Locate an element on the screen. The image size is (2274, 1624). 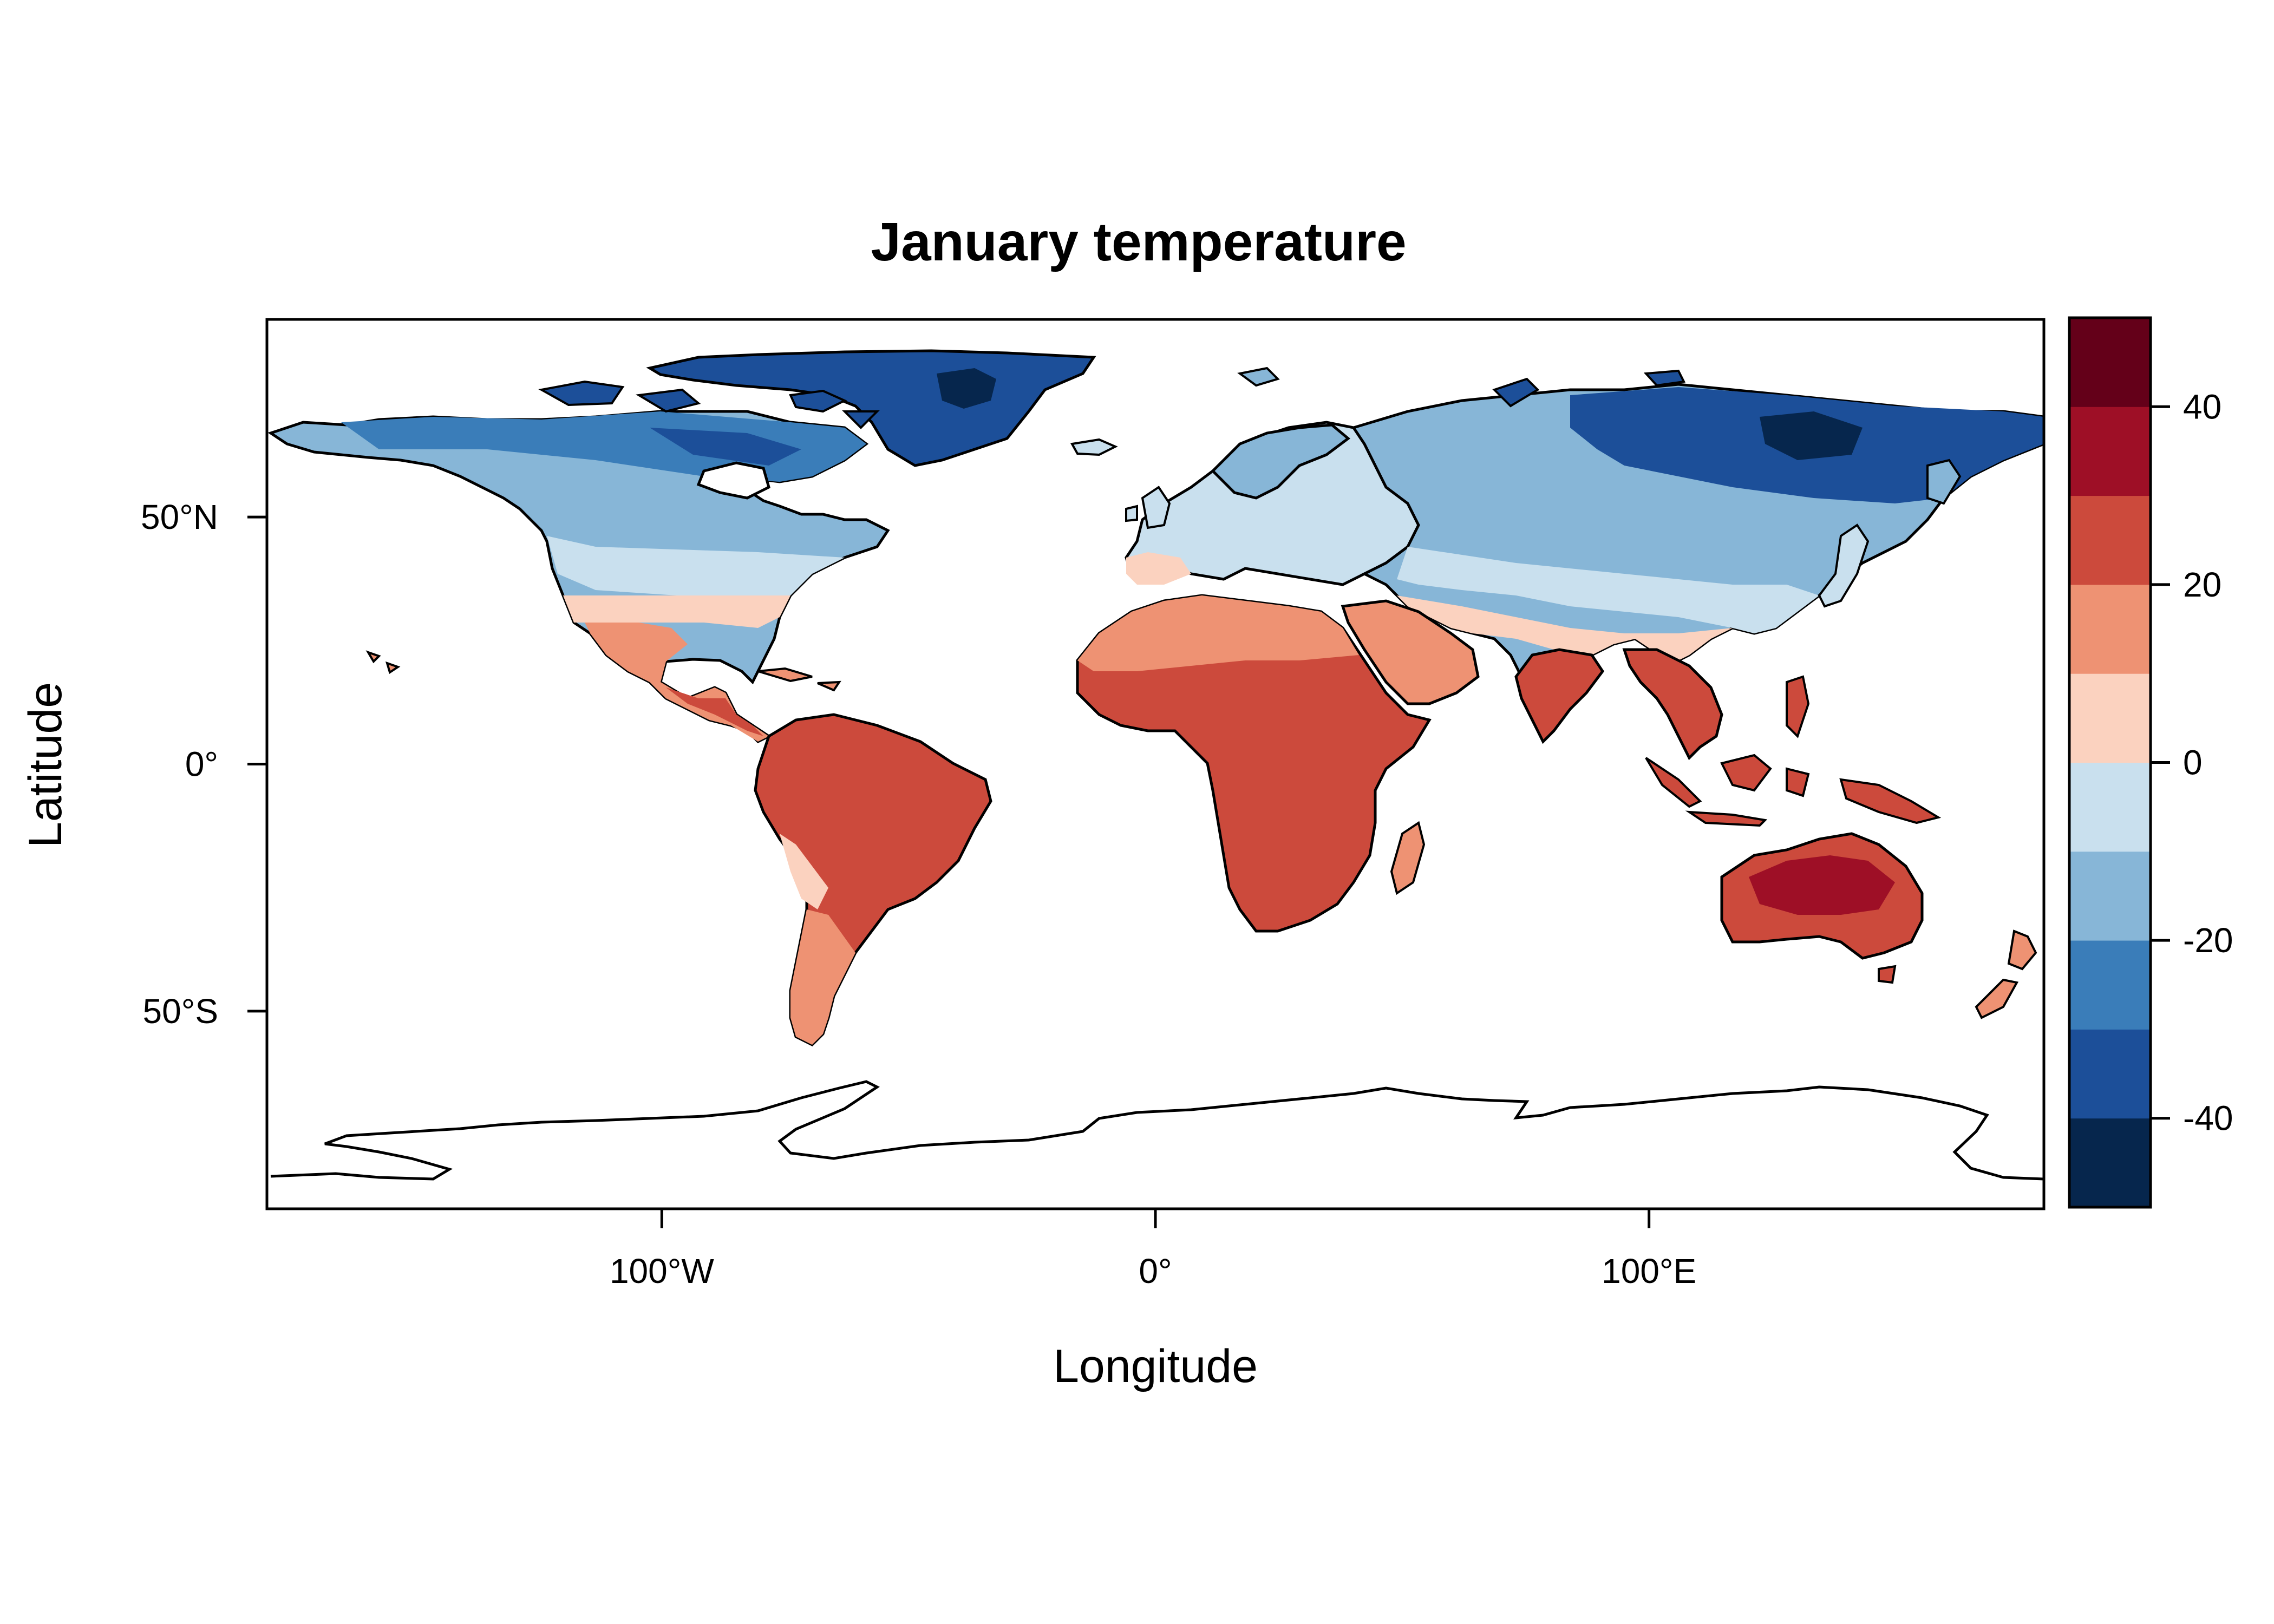
colorbar-tick-label: -40 is located at coordinates (2208, 1118).